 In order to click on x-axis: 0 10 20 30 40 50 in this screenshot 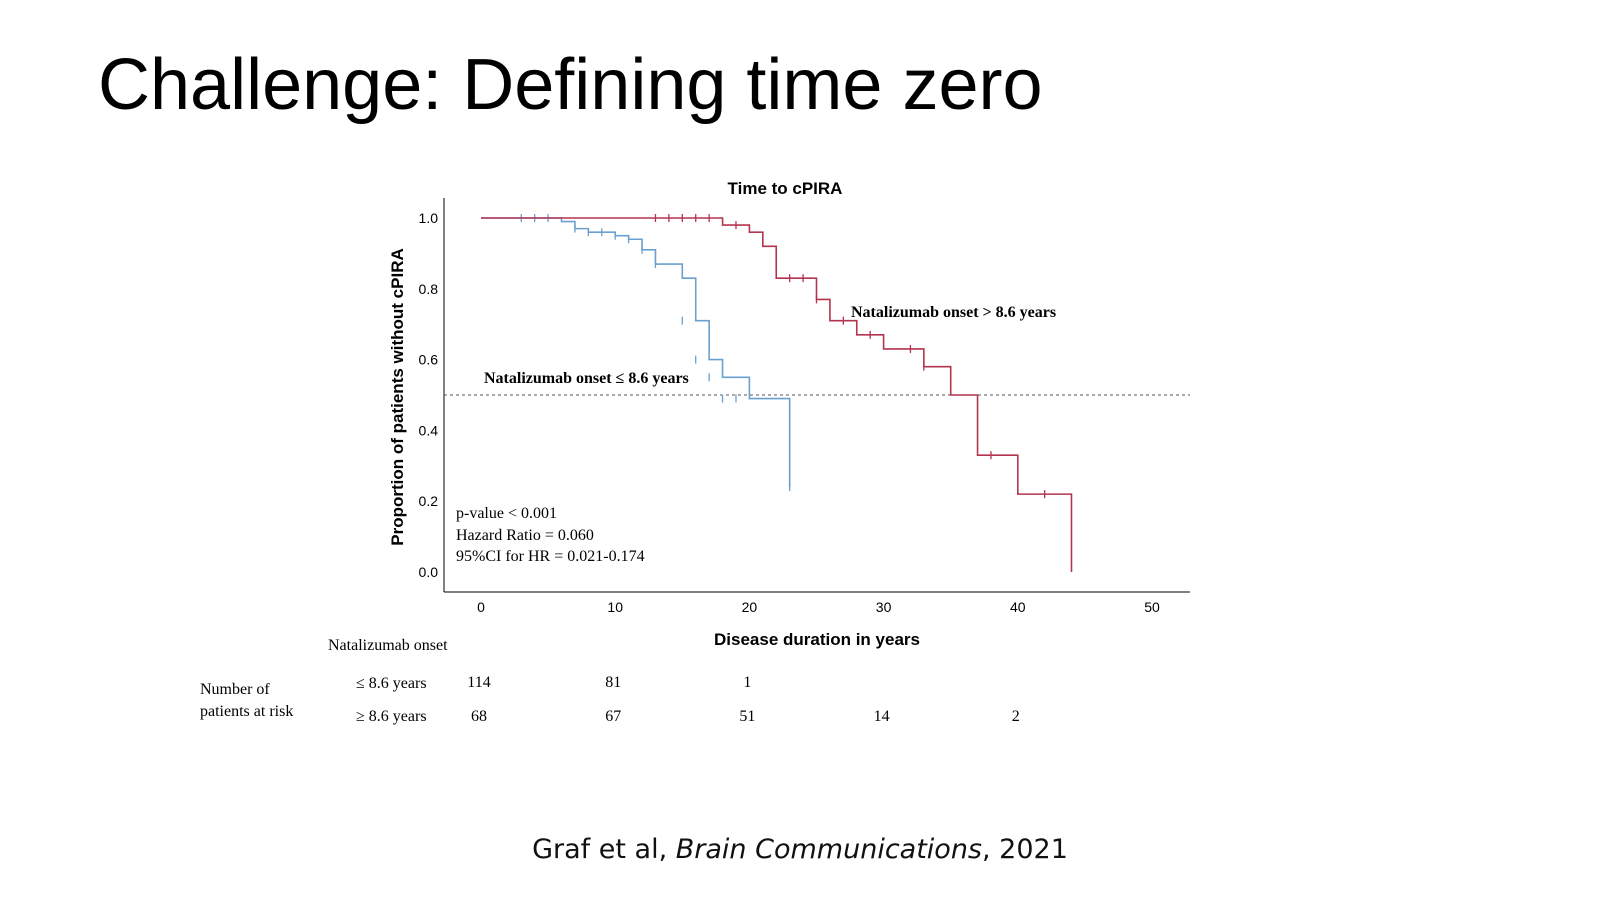, I will do `click(817, 603)`.